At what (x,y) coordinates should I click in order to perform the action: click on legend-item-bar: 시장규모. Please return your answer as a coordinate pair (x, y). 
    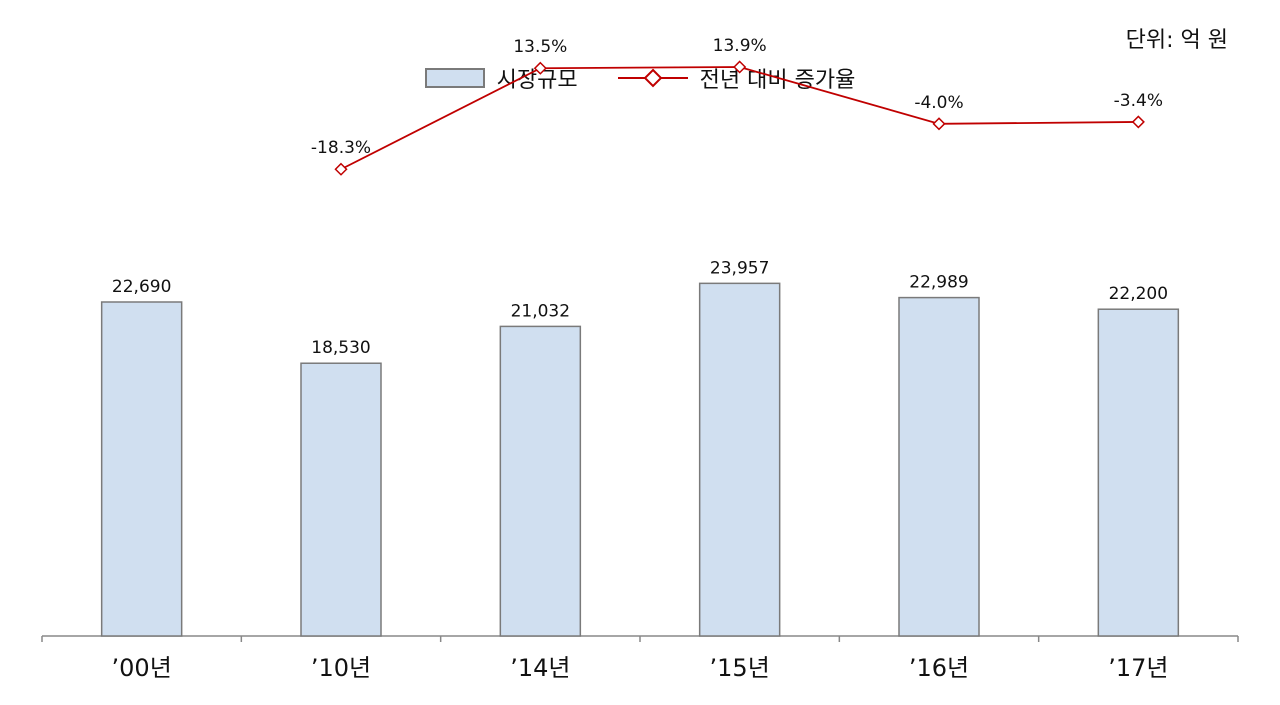
    Looking at the image, I should click on (501, 78).